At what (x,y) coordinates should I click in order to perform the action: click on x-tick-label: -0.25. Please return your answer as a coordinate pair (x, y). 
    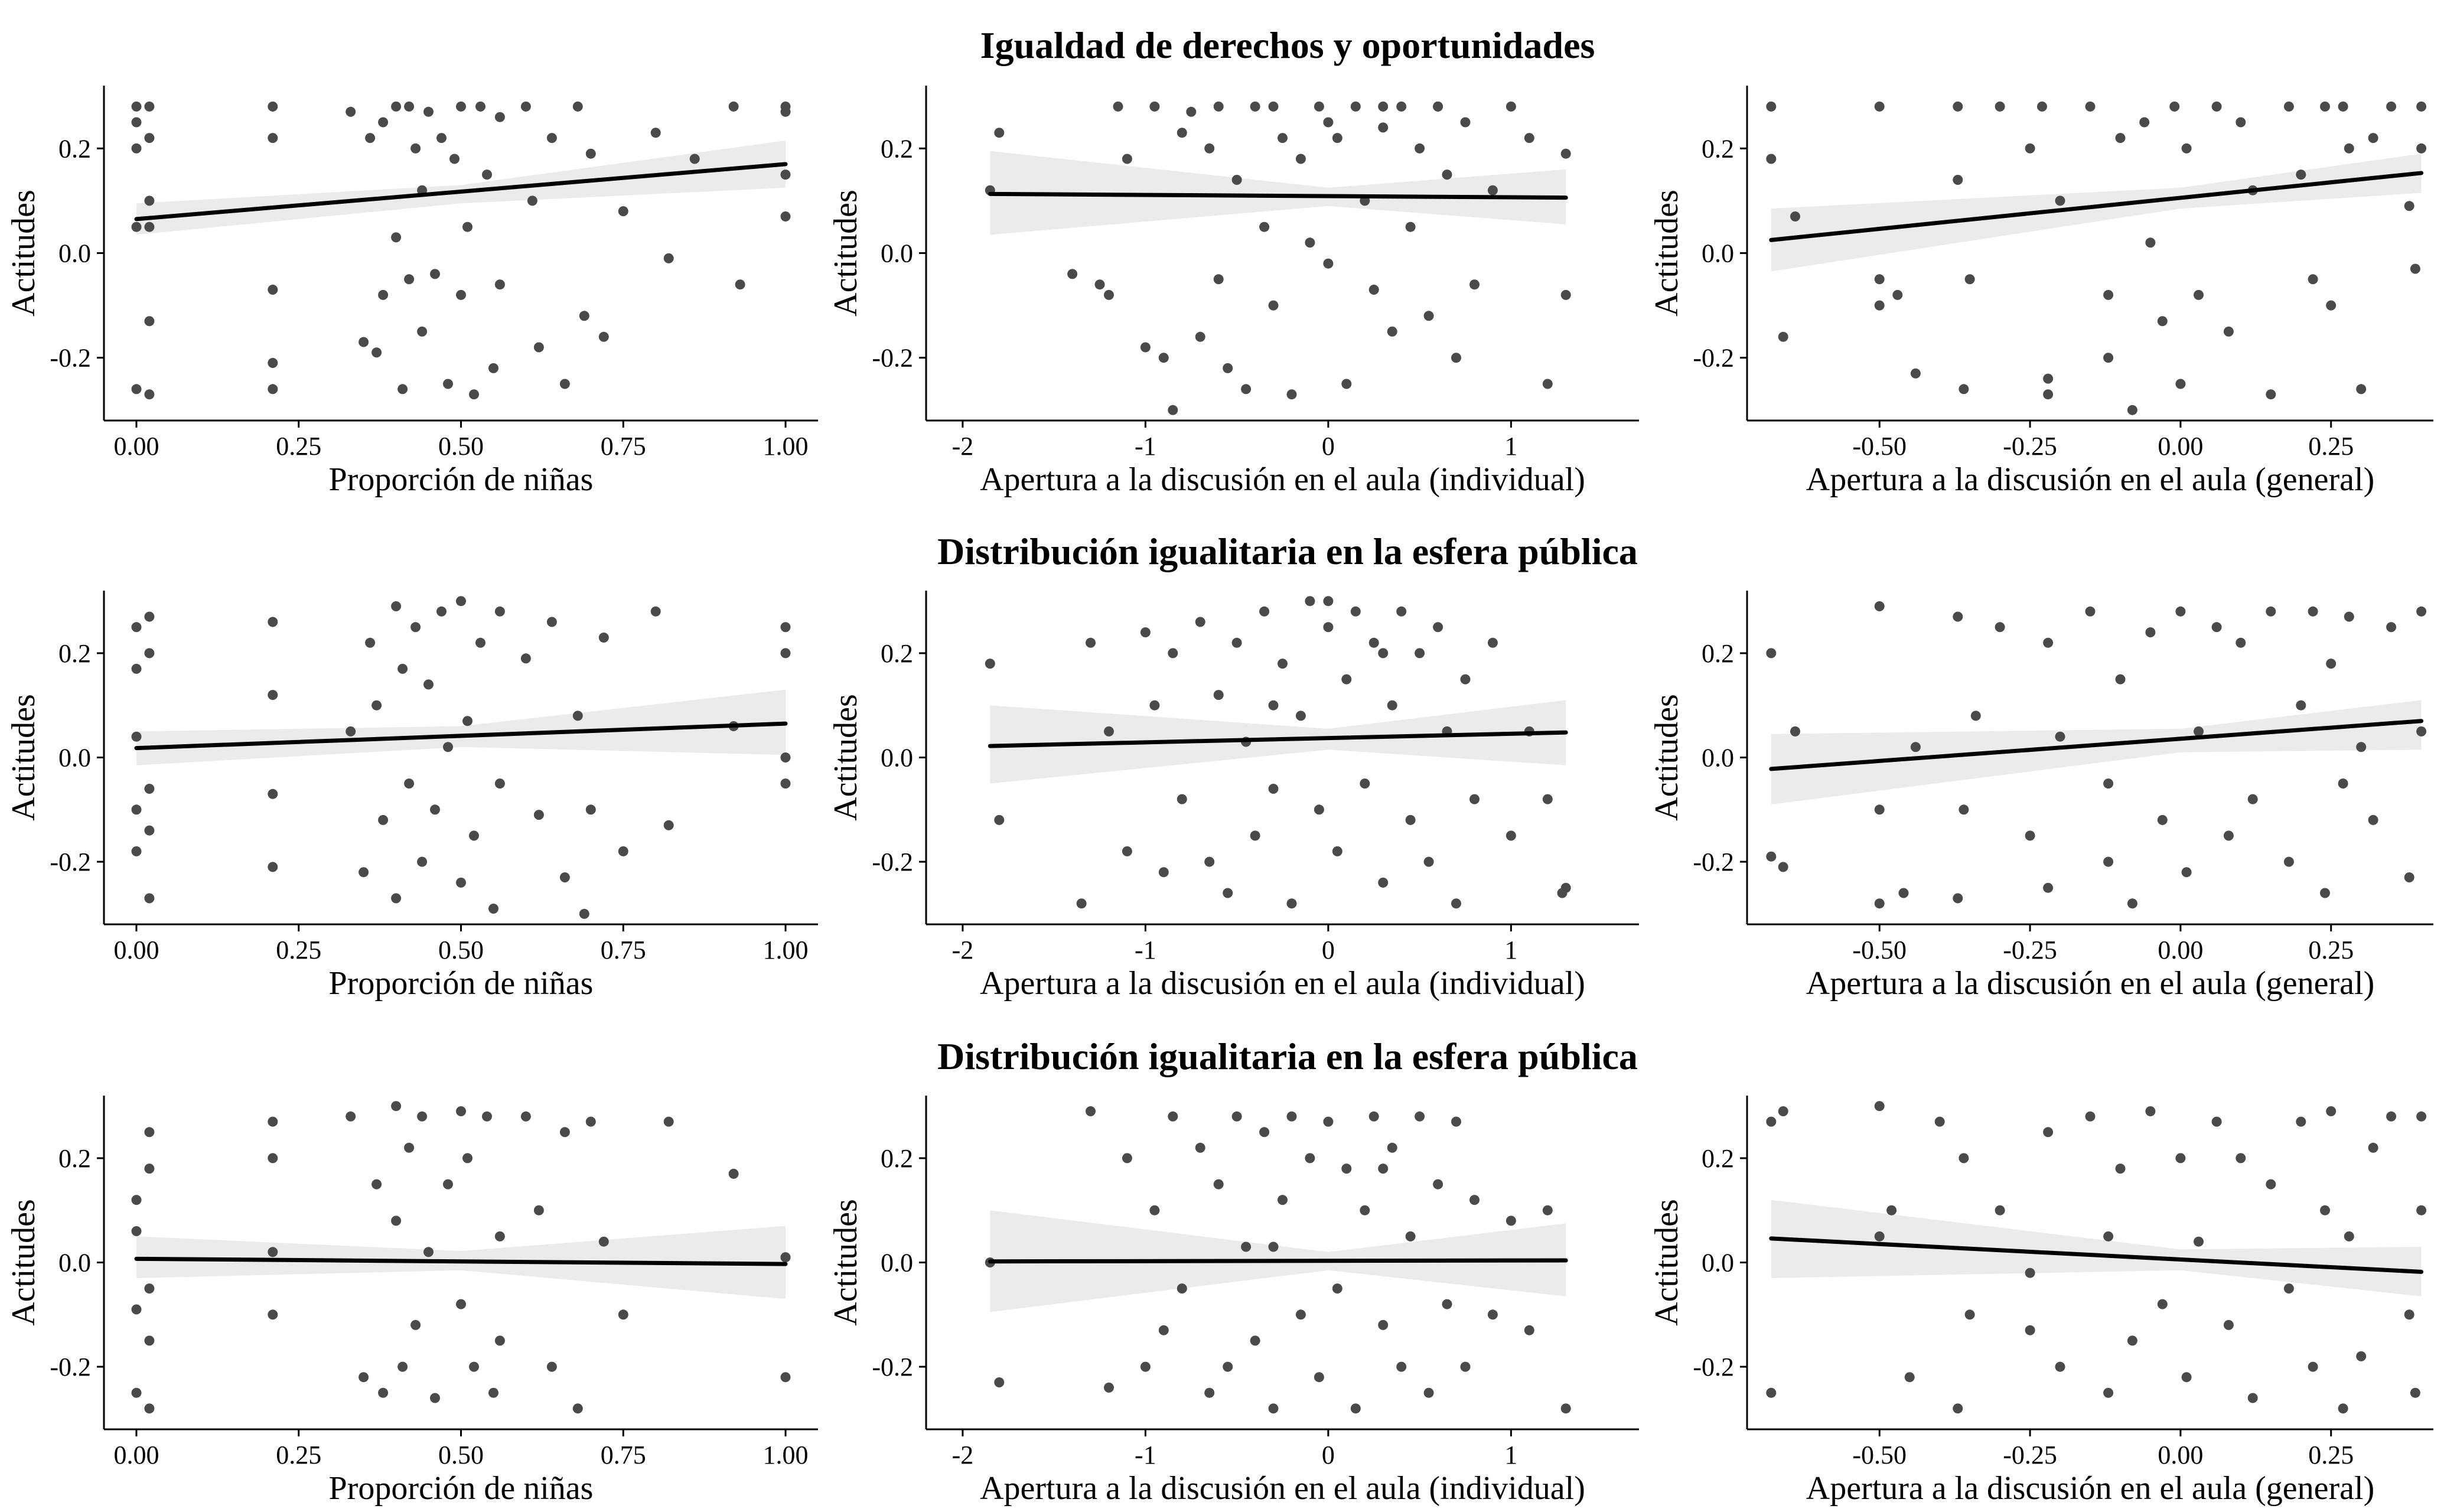
    Looking at the image, I should click on (2030, 446).